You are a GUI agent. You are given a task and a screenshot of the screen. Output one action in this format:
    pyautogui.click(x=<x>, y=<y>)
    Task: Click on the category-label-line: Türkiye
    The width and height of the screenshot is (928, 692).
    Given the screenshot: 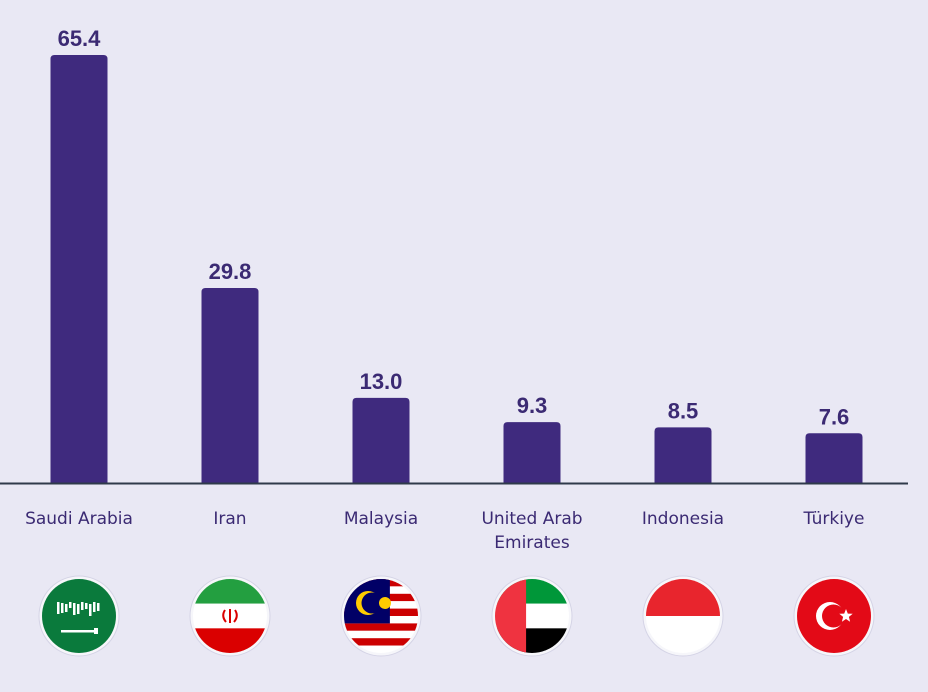 What is the action you would take?
    pyautogui.click(x=834, y=519)
    